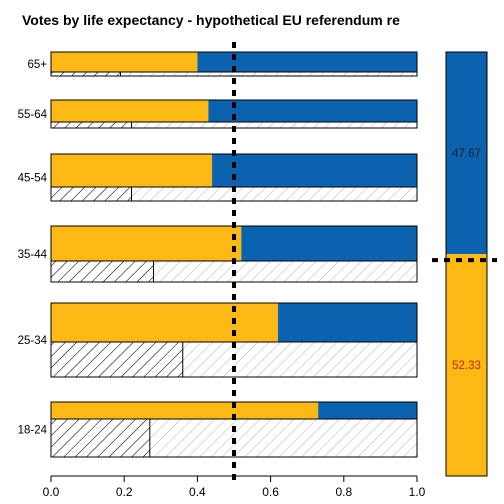 This screenshot has width=504, height=504. What do you see at coordinates (33, 179) in the screenshot?
I see `category-label: 45-54` at bounding box center [33, 179].